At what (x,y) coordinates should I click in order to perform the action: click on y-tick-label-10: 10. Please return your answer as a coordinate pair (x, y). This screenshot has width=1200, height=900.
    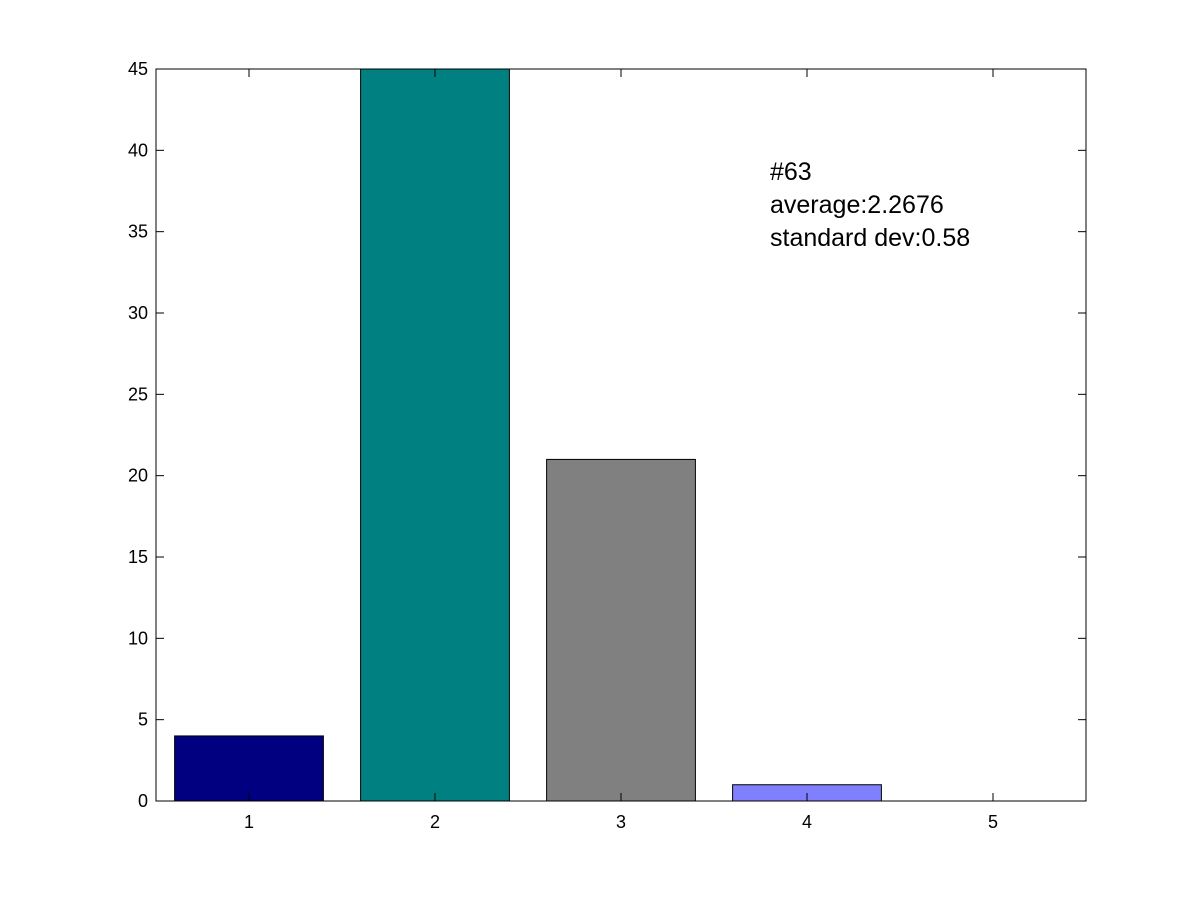
    Looking at the image, I should click on (138, 638).